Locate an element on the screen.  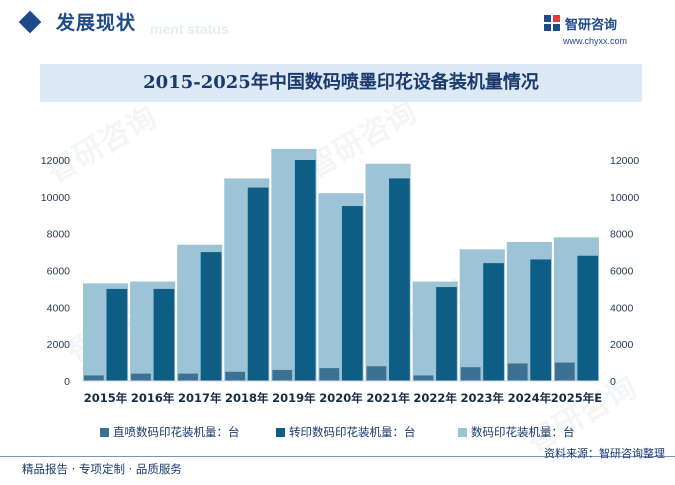
x-tick-label: 2017年 is located at coordinates (200, 398).